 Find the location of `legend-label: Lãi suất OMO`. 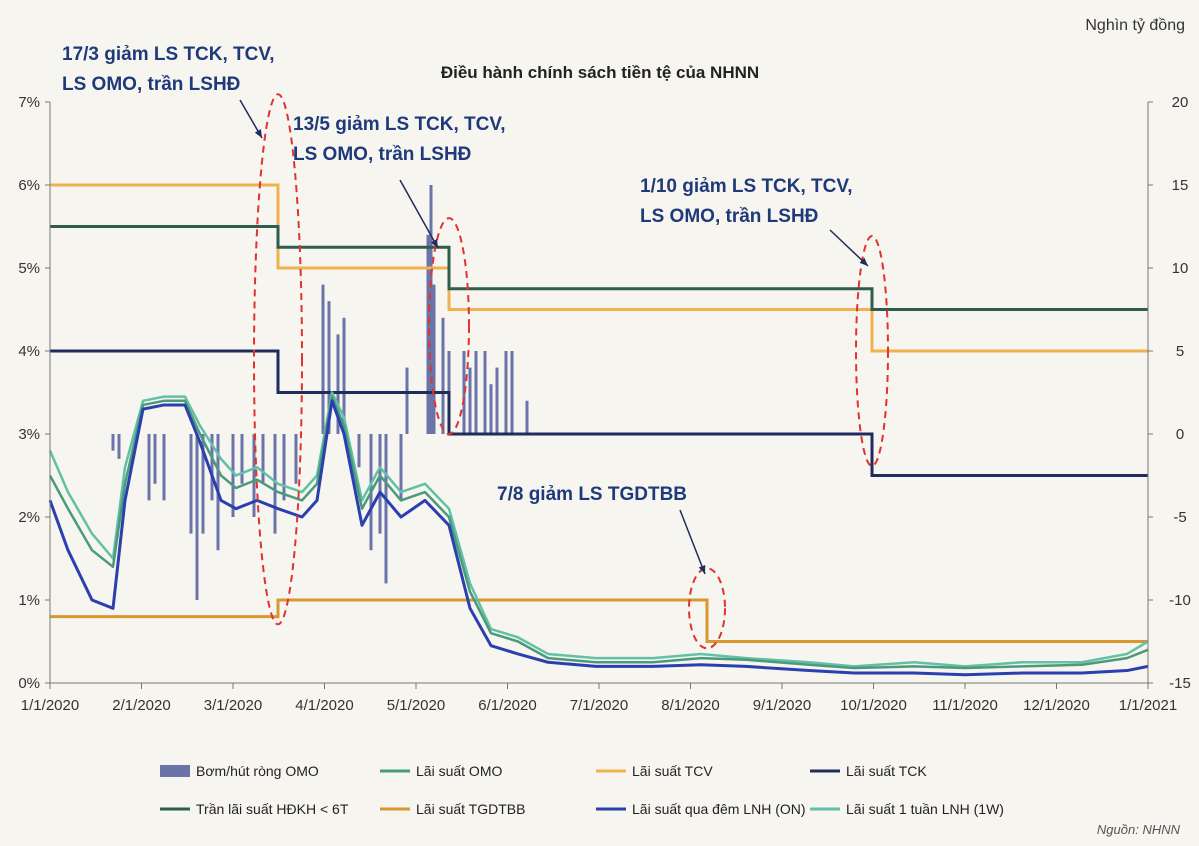

legend-label: Lãi suất OMO is located at coordinates (459, 771).